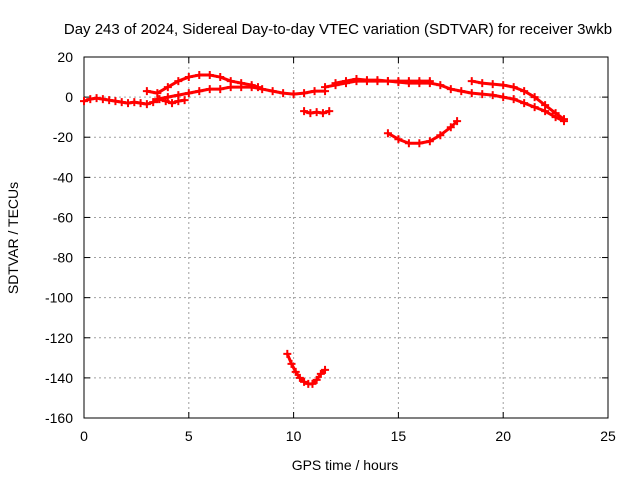 The width and height of the screenshot is (640, 480). What do you see at coordinates (63, 258) in the screenshot?
I see `y-tick-label: -80` at bounding box center [63, 258].